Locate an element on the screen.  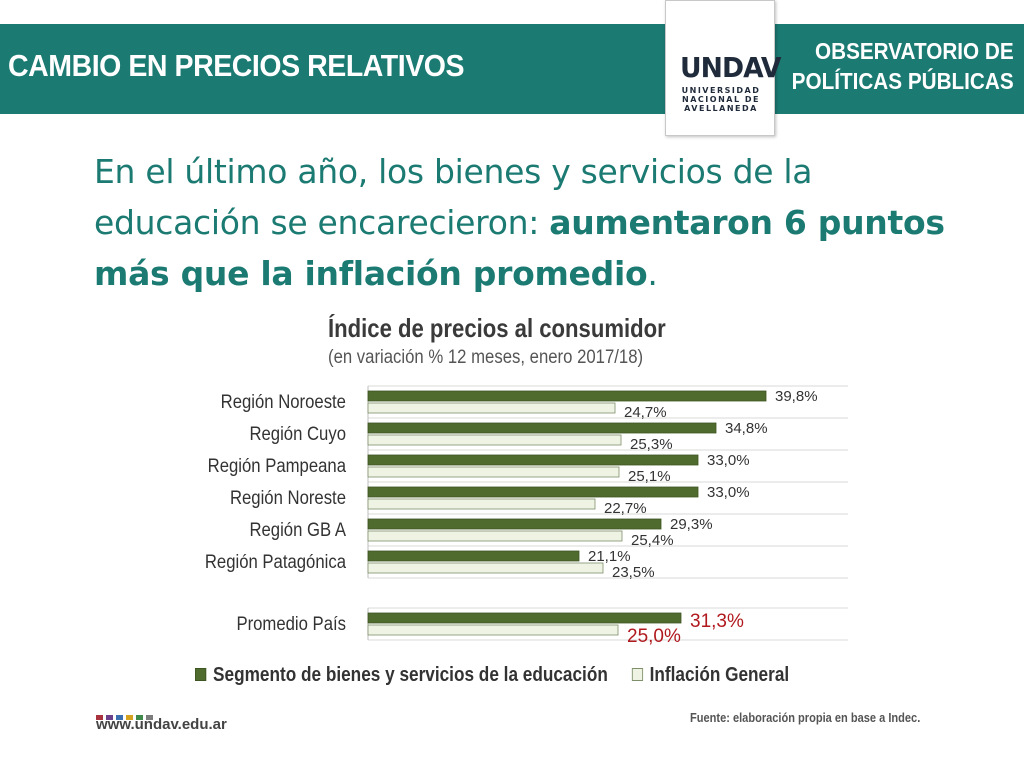
data-label-inflation: 25,3% is located at coordinates (651, 444).